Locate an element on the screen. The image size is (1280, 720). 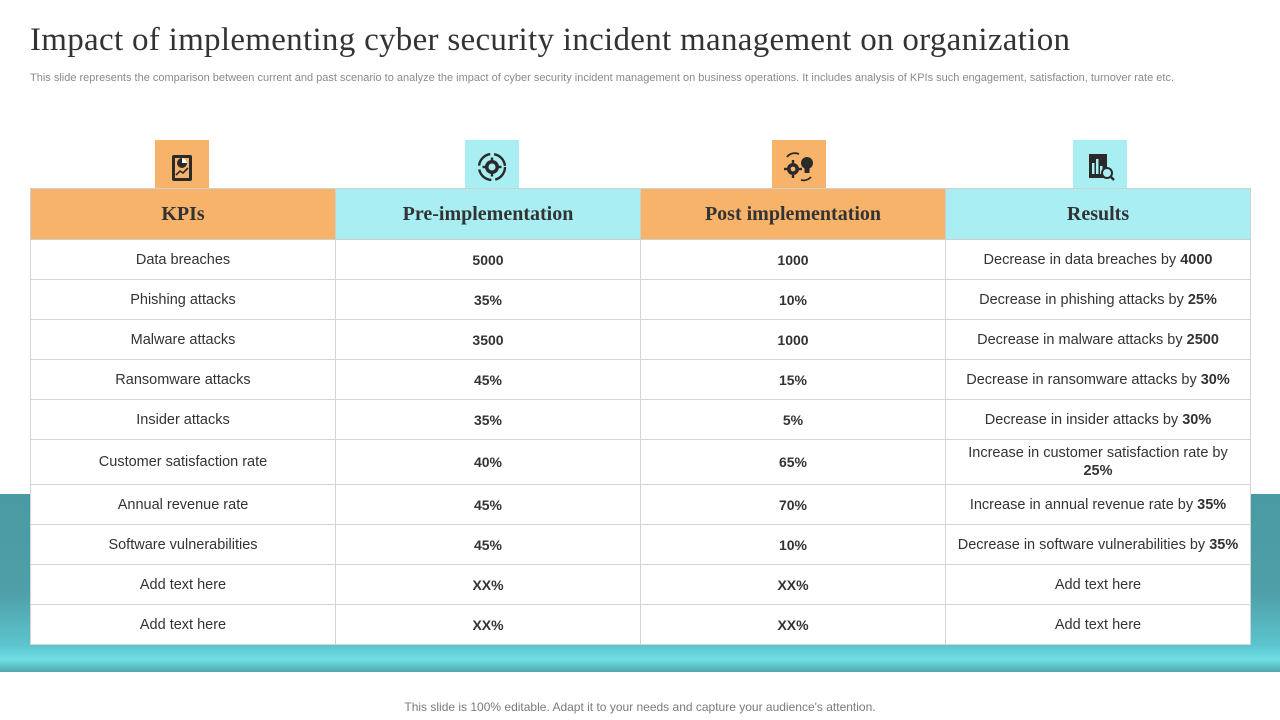
header-results: Results is located at coordinates (1098, 214).